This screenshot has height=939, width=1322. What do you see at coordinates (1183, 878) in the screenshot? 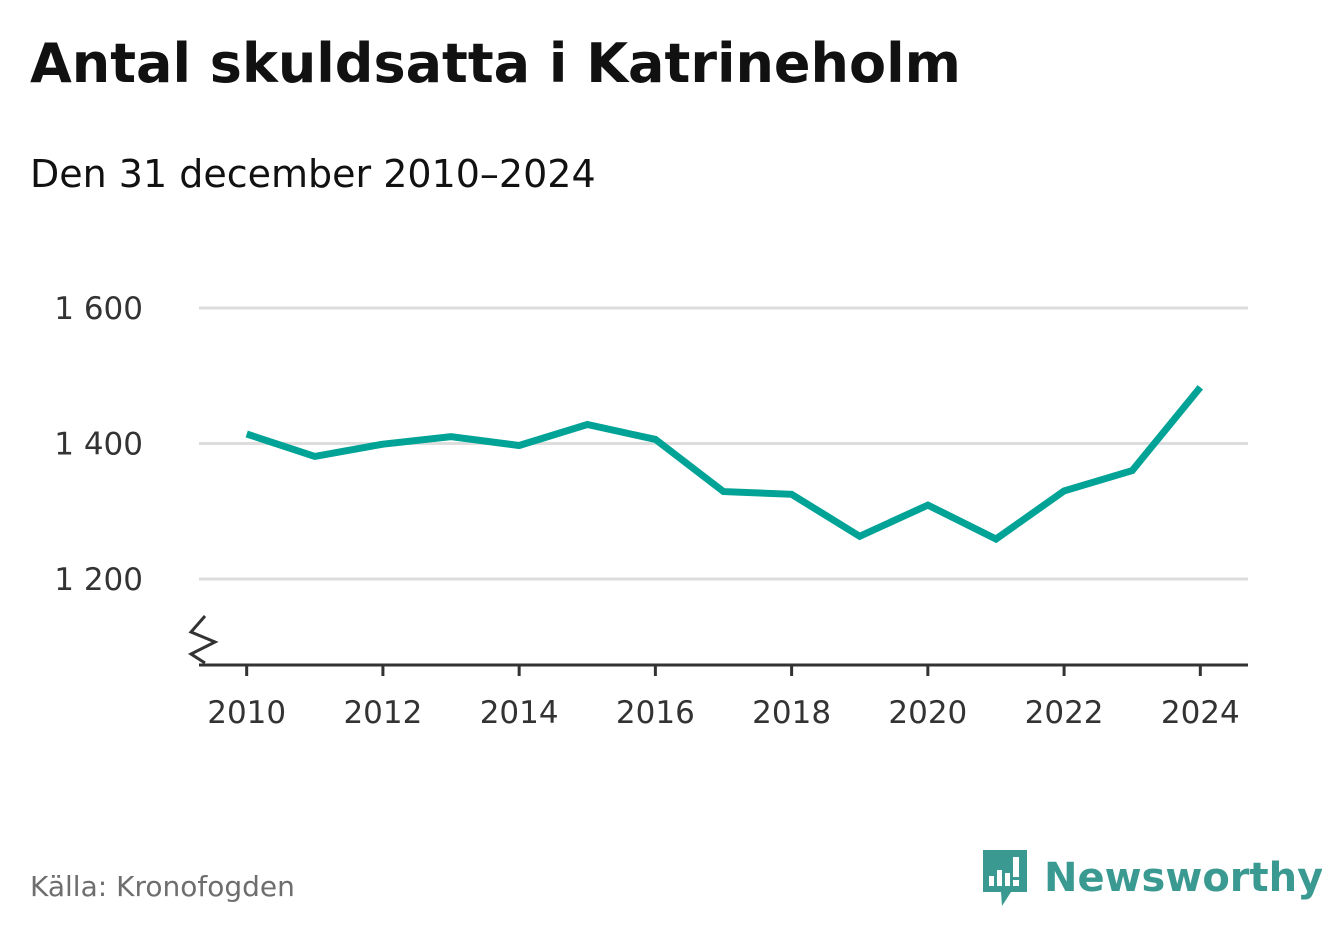
I see `brand-name: Newsworthy` at bounding box center [1183, 878].